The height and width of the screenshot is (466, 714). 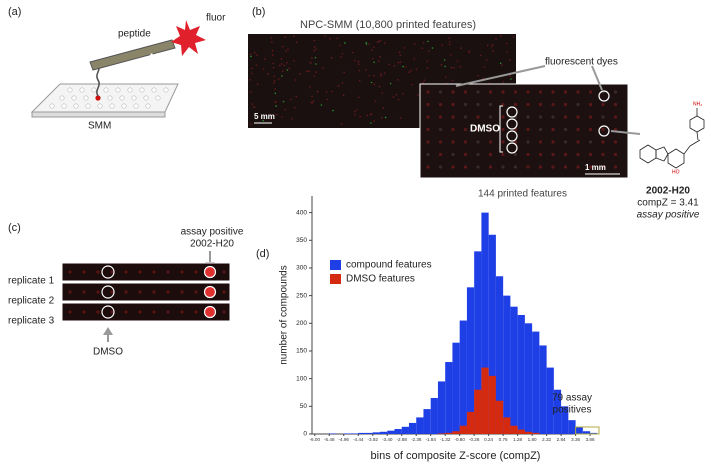 What do you see at coordinates (416, 439) in the screenshot?
I see `x-tick-label: -2.36` at bounding box center [416, 439].